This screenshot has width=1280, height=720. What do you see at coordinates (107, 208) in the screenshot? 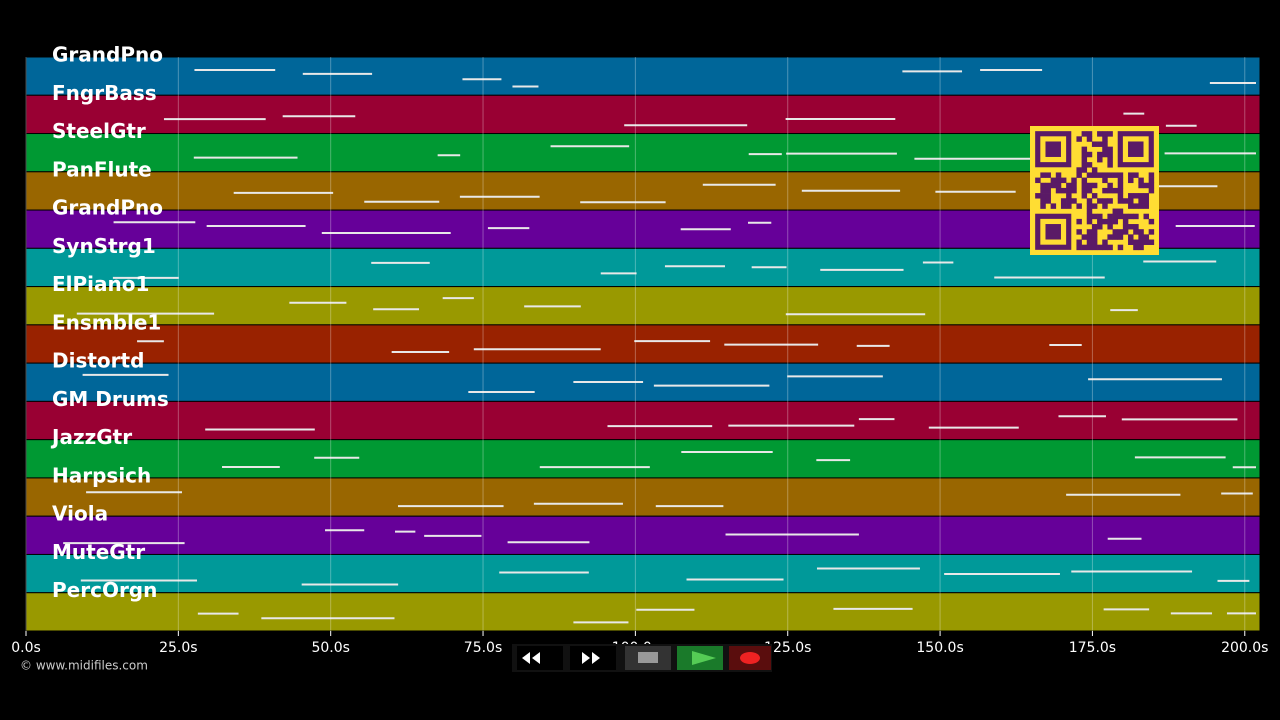
I see `track-name: GrandPno` at bounding box center [107, 208].